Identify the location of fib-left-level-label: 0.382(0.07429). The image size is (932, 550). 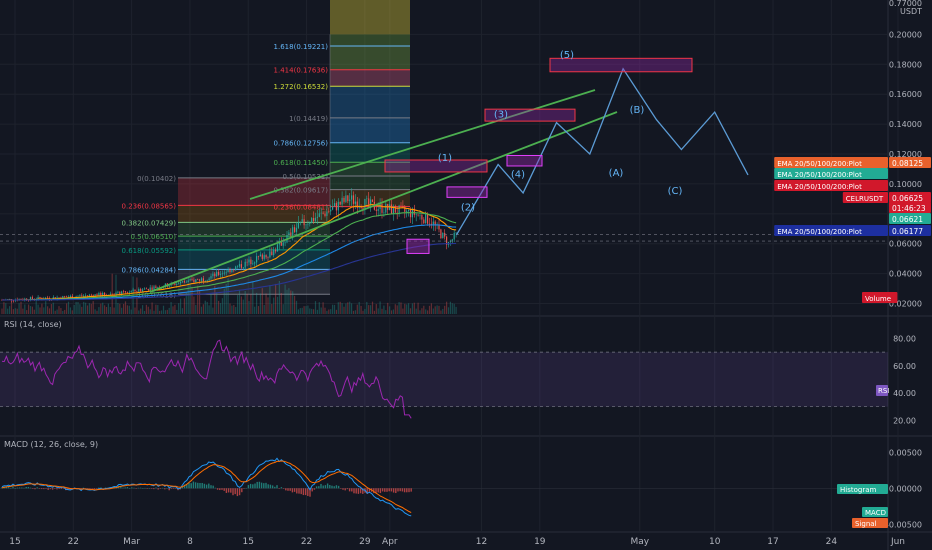
(149, 223).